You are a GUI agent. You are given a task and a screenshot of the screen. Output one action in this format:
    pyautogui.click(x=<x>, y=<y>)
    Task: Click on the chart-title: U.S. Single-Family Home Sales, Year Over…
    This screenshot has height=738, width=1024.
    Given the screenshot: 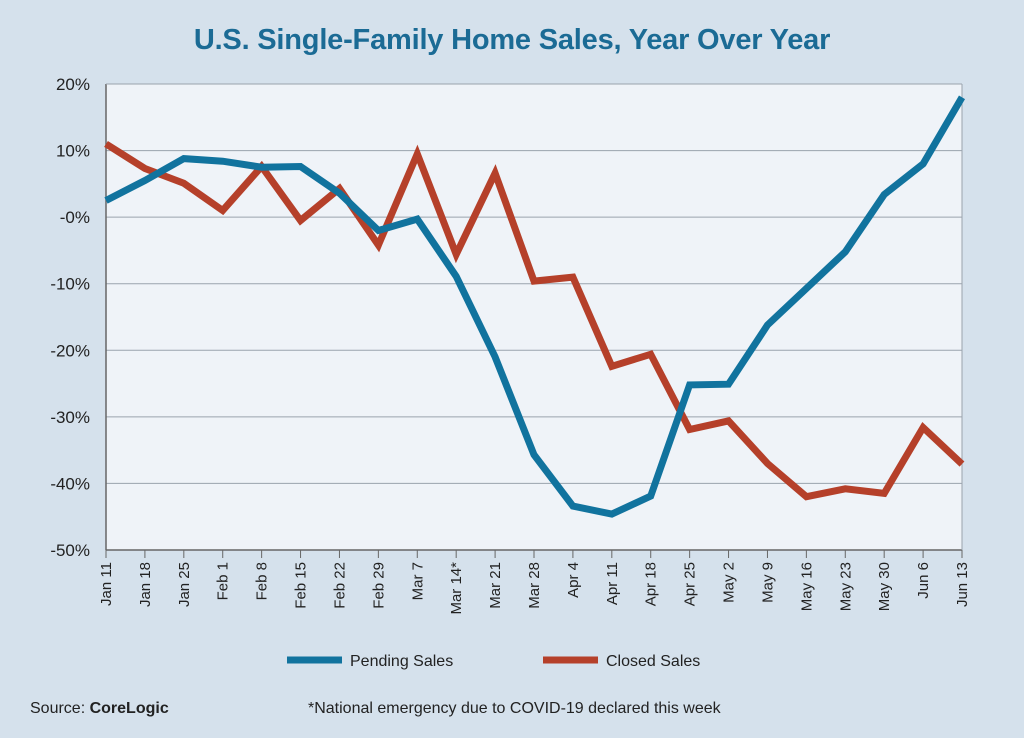 What is the action you would take?
    pyautogui.click(x=512, y=40)
    